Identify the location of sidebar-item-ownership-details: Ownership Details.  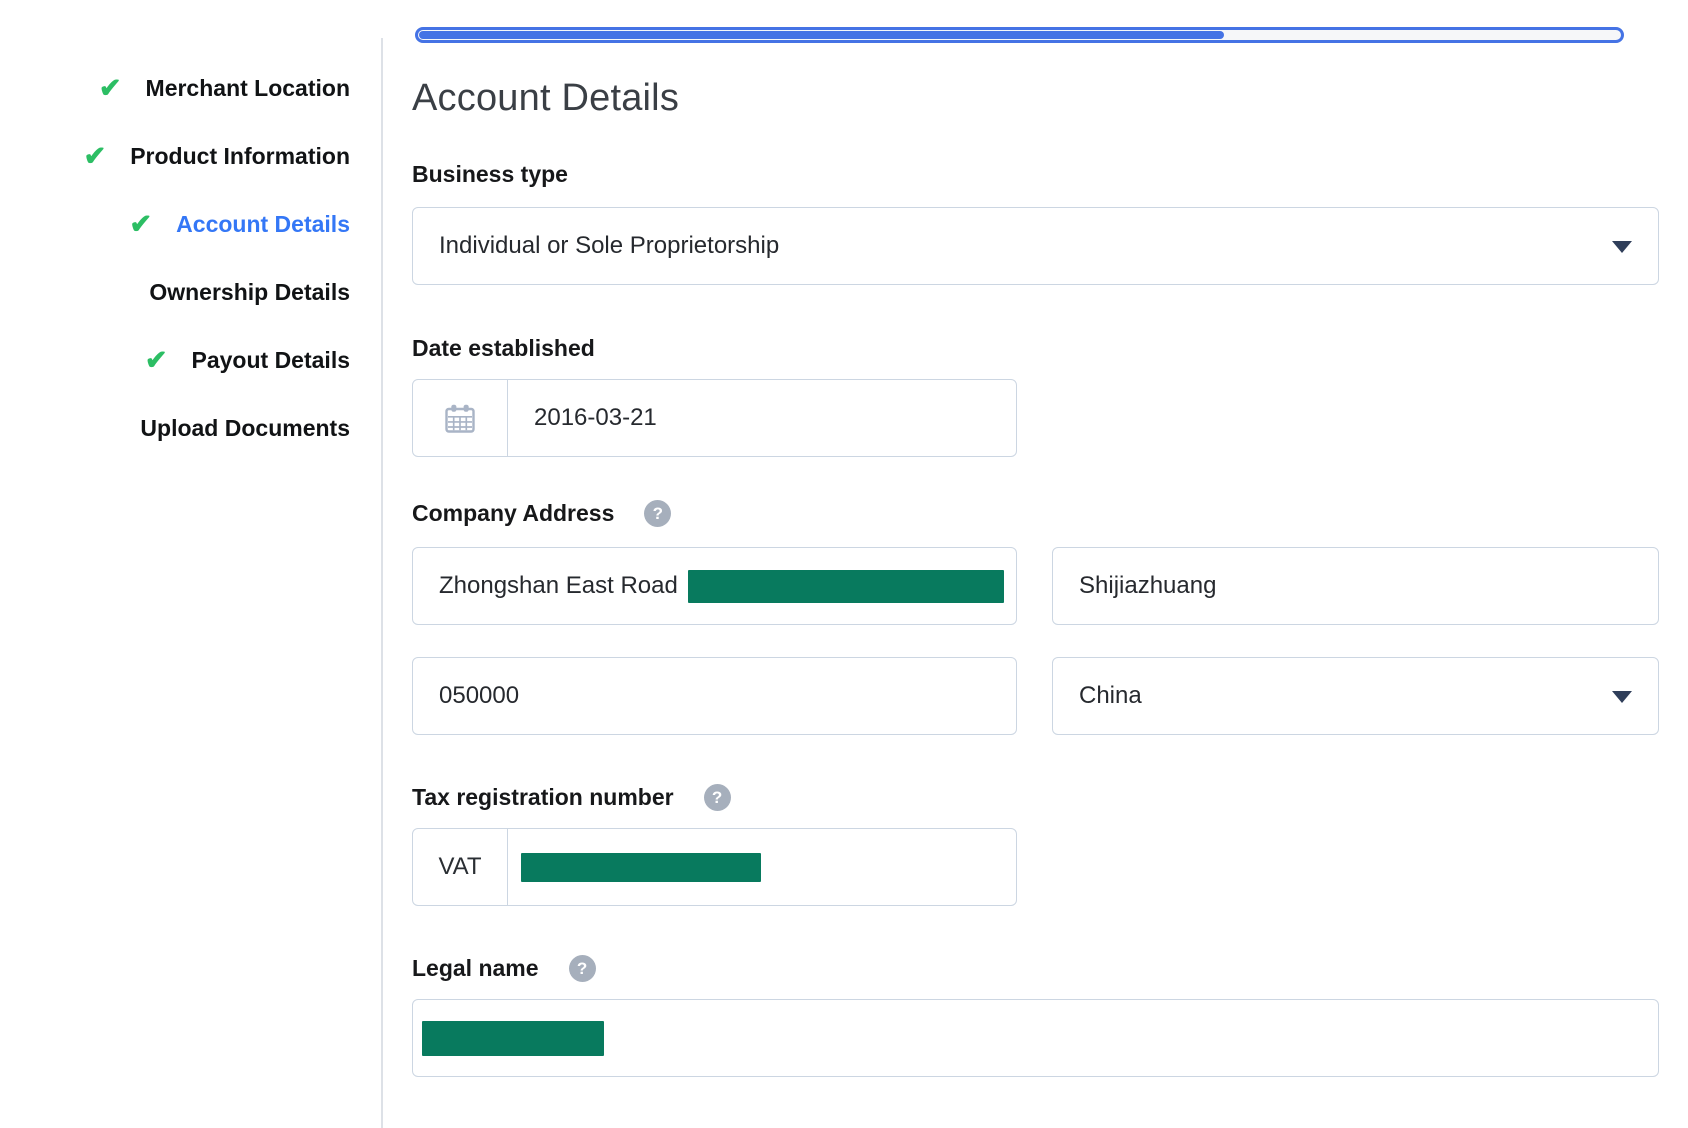
(175, 292).